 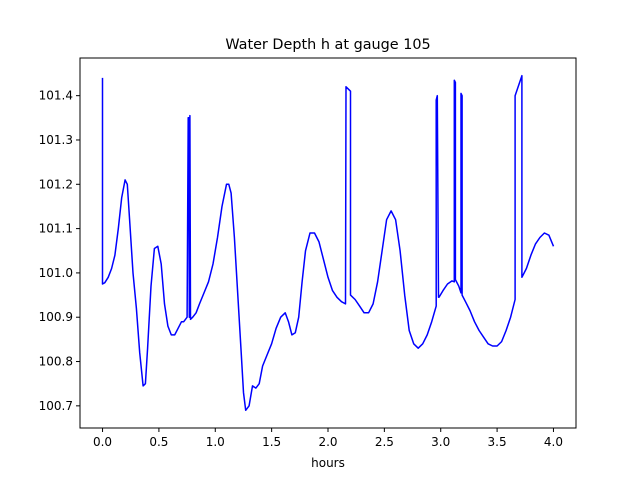 I want to click on y-tick-label: 101.3, so click(x=56, y=140).